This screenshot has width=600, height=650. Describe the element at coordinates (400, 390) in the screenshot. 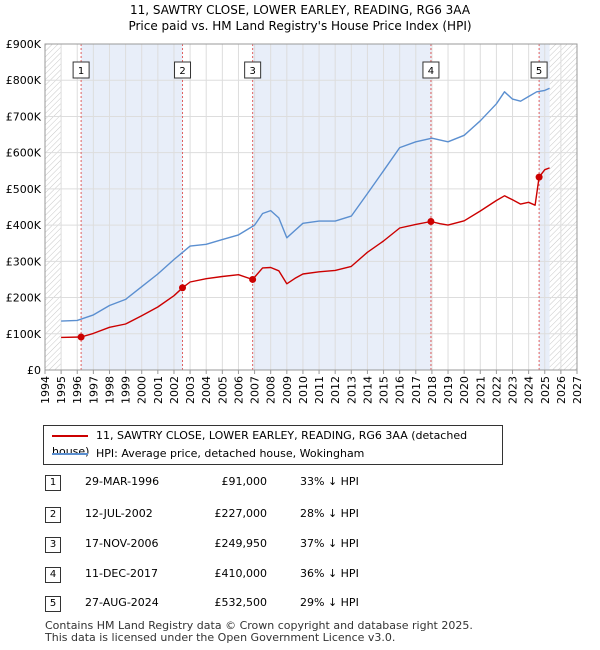

I see `x-tick-label: 2016` at that location.